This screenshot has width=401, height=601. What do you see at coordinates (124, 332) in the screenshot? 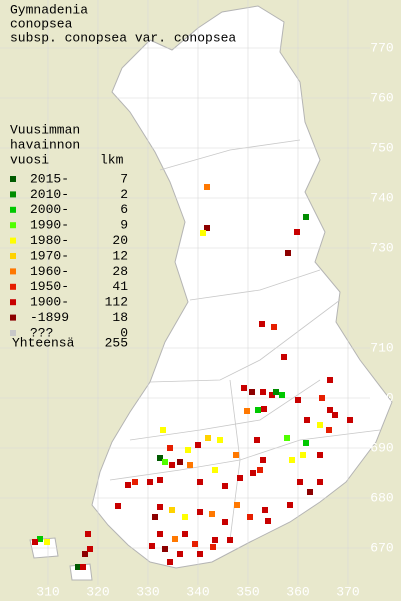
I see `legend-count: 0` at bounding box center [124, 332].